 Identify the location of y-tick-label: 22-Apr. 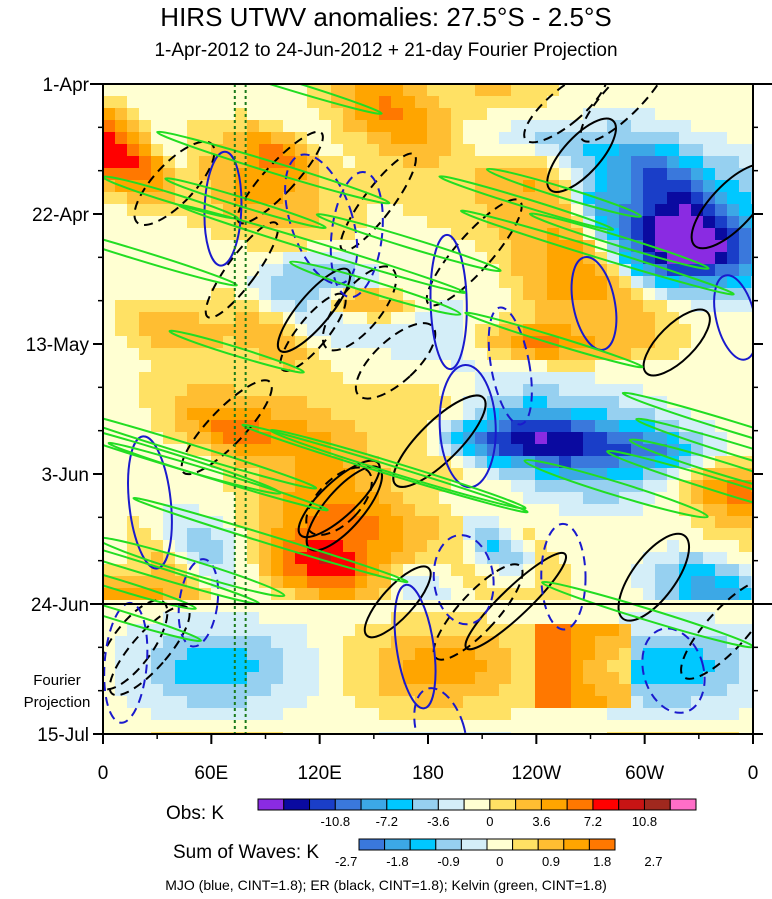
(61, 215).